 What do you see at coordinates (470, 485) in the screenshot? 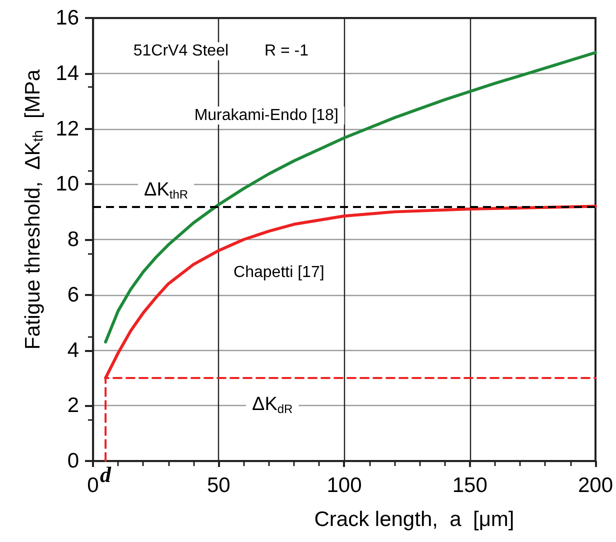
I see `x-tick-label: 150` at bounding box center [470, 485].